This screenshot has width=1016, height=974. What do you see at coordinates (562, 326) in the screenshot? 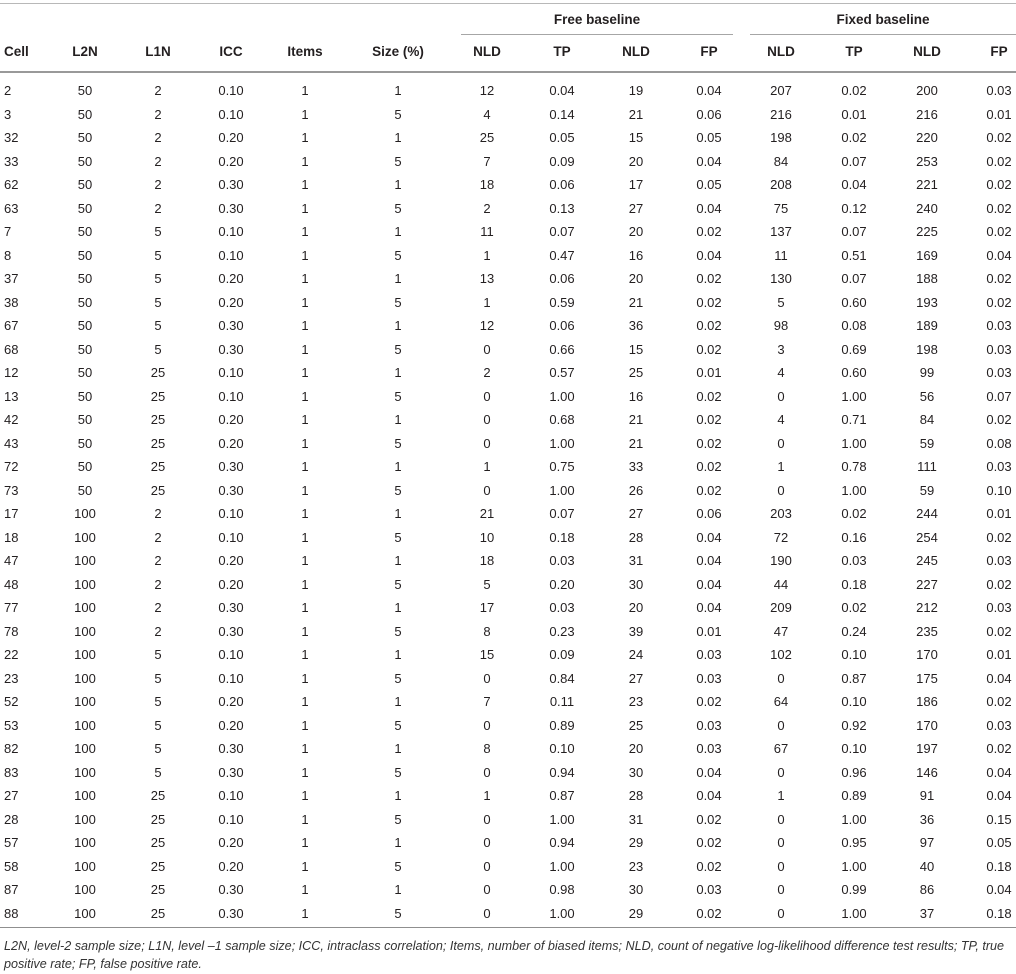
I see `free-tp-cell: 0.06` at bounding box center [562, 326].